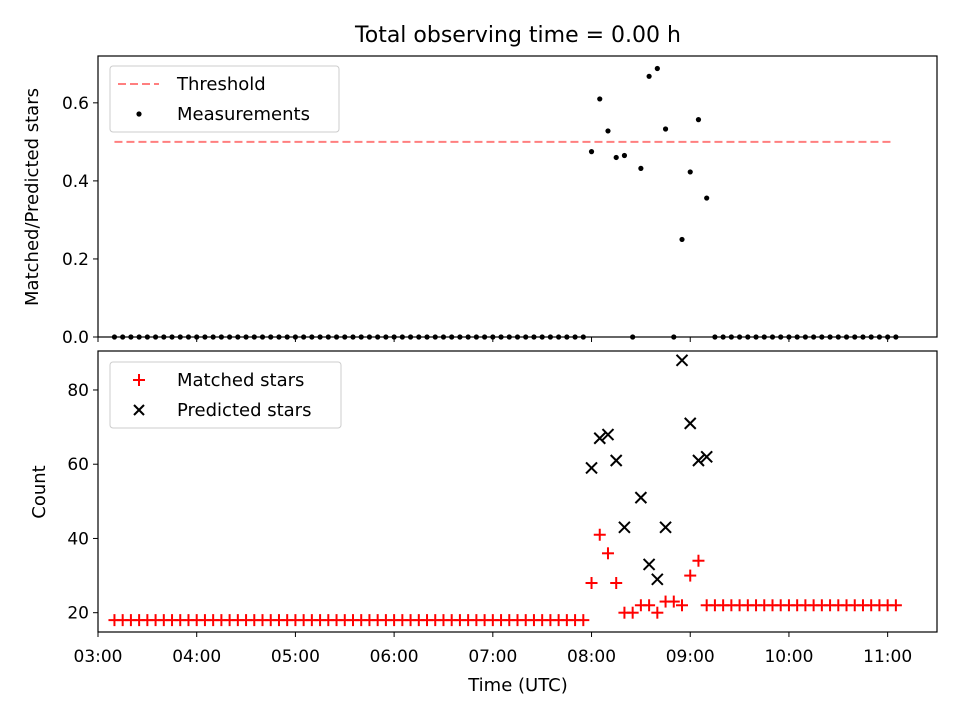 The image size is (960, 720). Describe the element at coordinates (221, 84) in the screenshot. I see `threshold-legend-label: Threshold` at that location.